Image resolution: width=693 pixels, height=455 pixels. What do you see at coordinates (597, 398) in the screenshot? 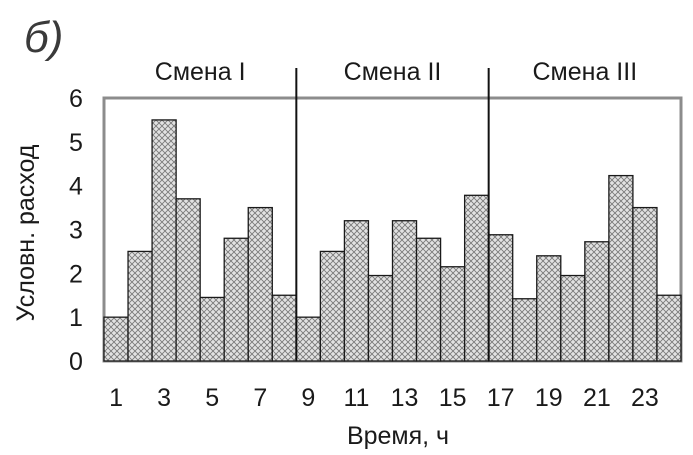
I see `x-tick-21: 21` at bounding box center [597, 398].